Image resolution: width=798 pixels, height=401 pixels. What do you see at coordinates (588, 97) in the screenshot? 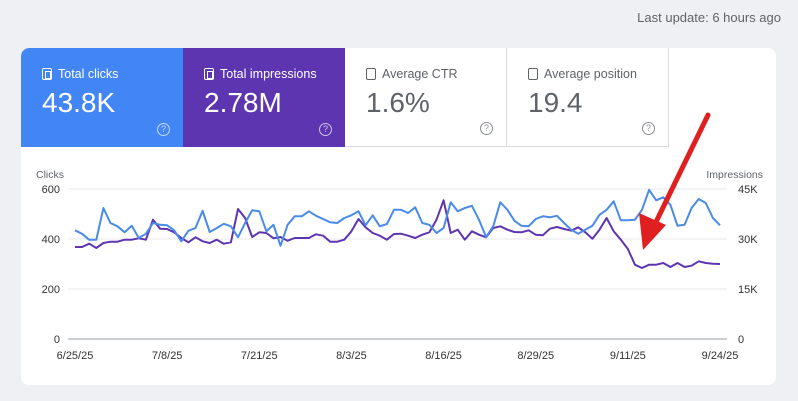
I see `metric-tile-average-position: Average position 19.4 ?` at bounding box center [588, 97].